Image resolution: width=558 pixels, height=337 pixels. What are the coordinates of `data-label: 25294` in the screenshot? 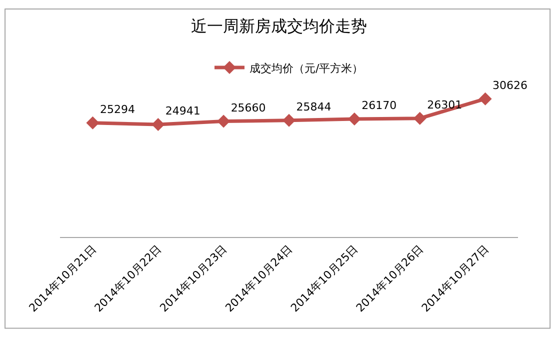 It's located at (117, 109).